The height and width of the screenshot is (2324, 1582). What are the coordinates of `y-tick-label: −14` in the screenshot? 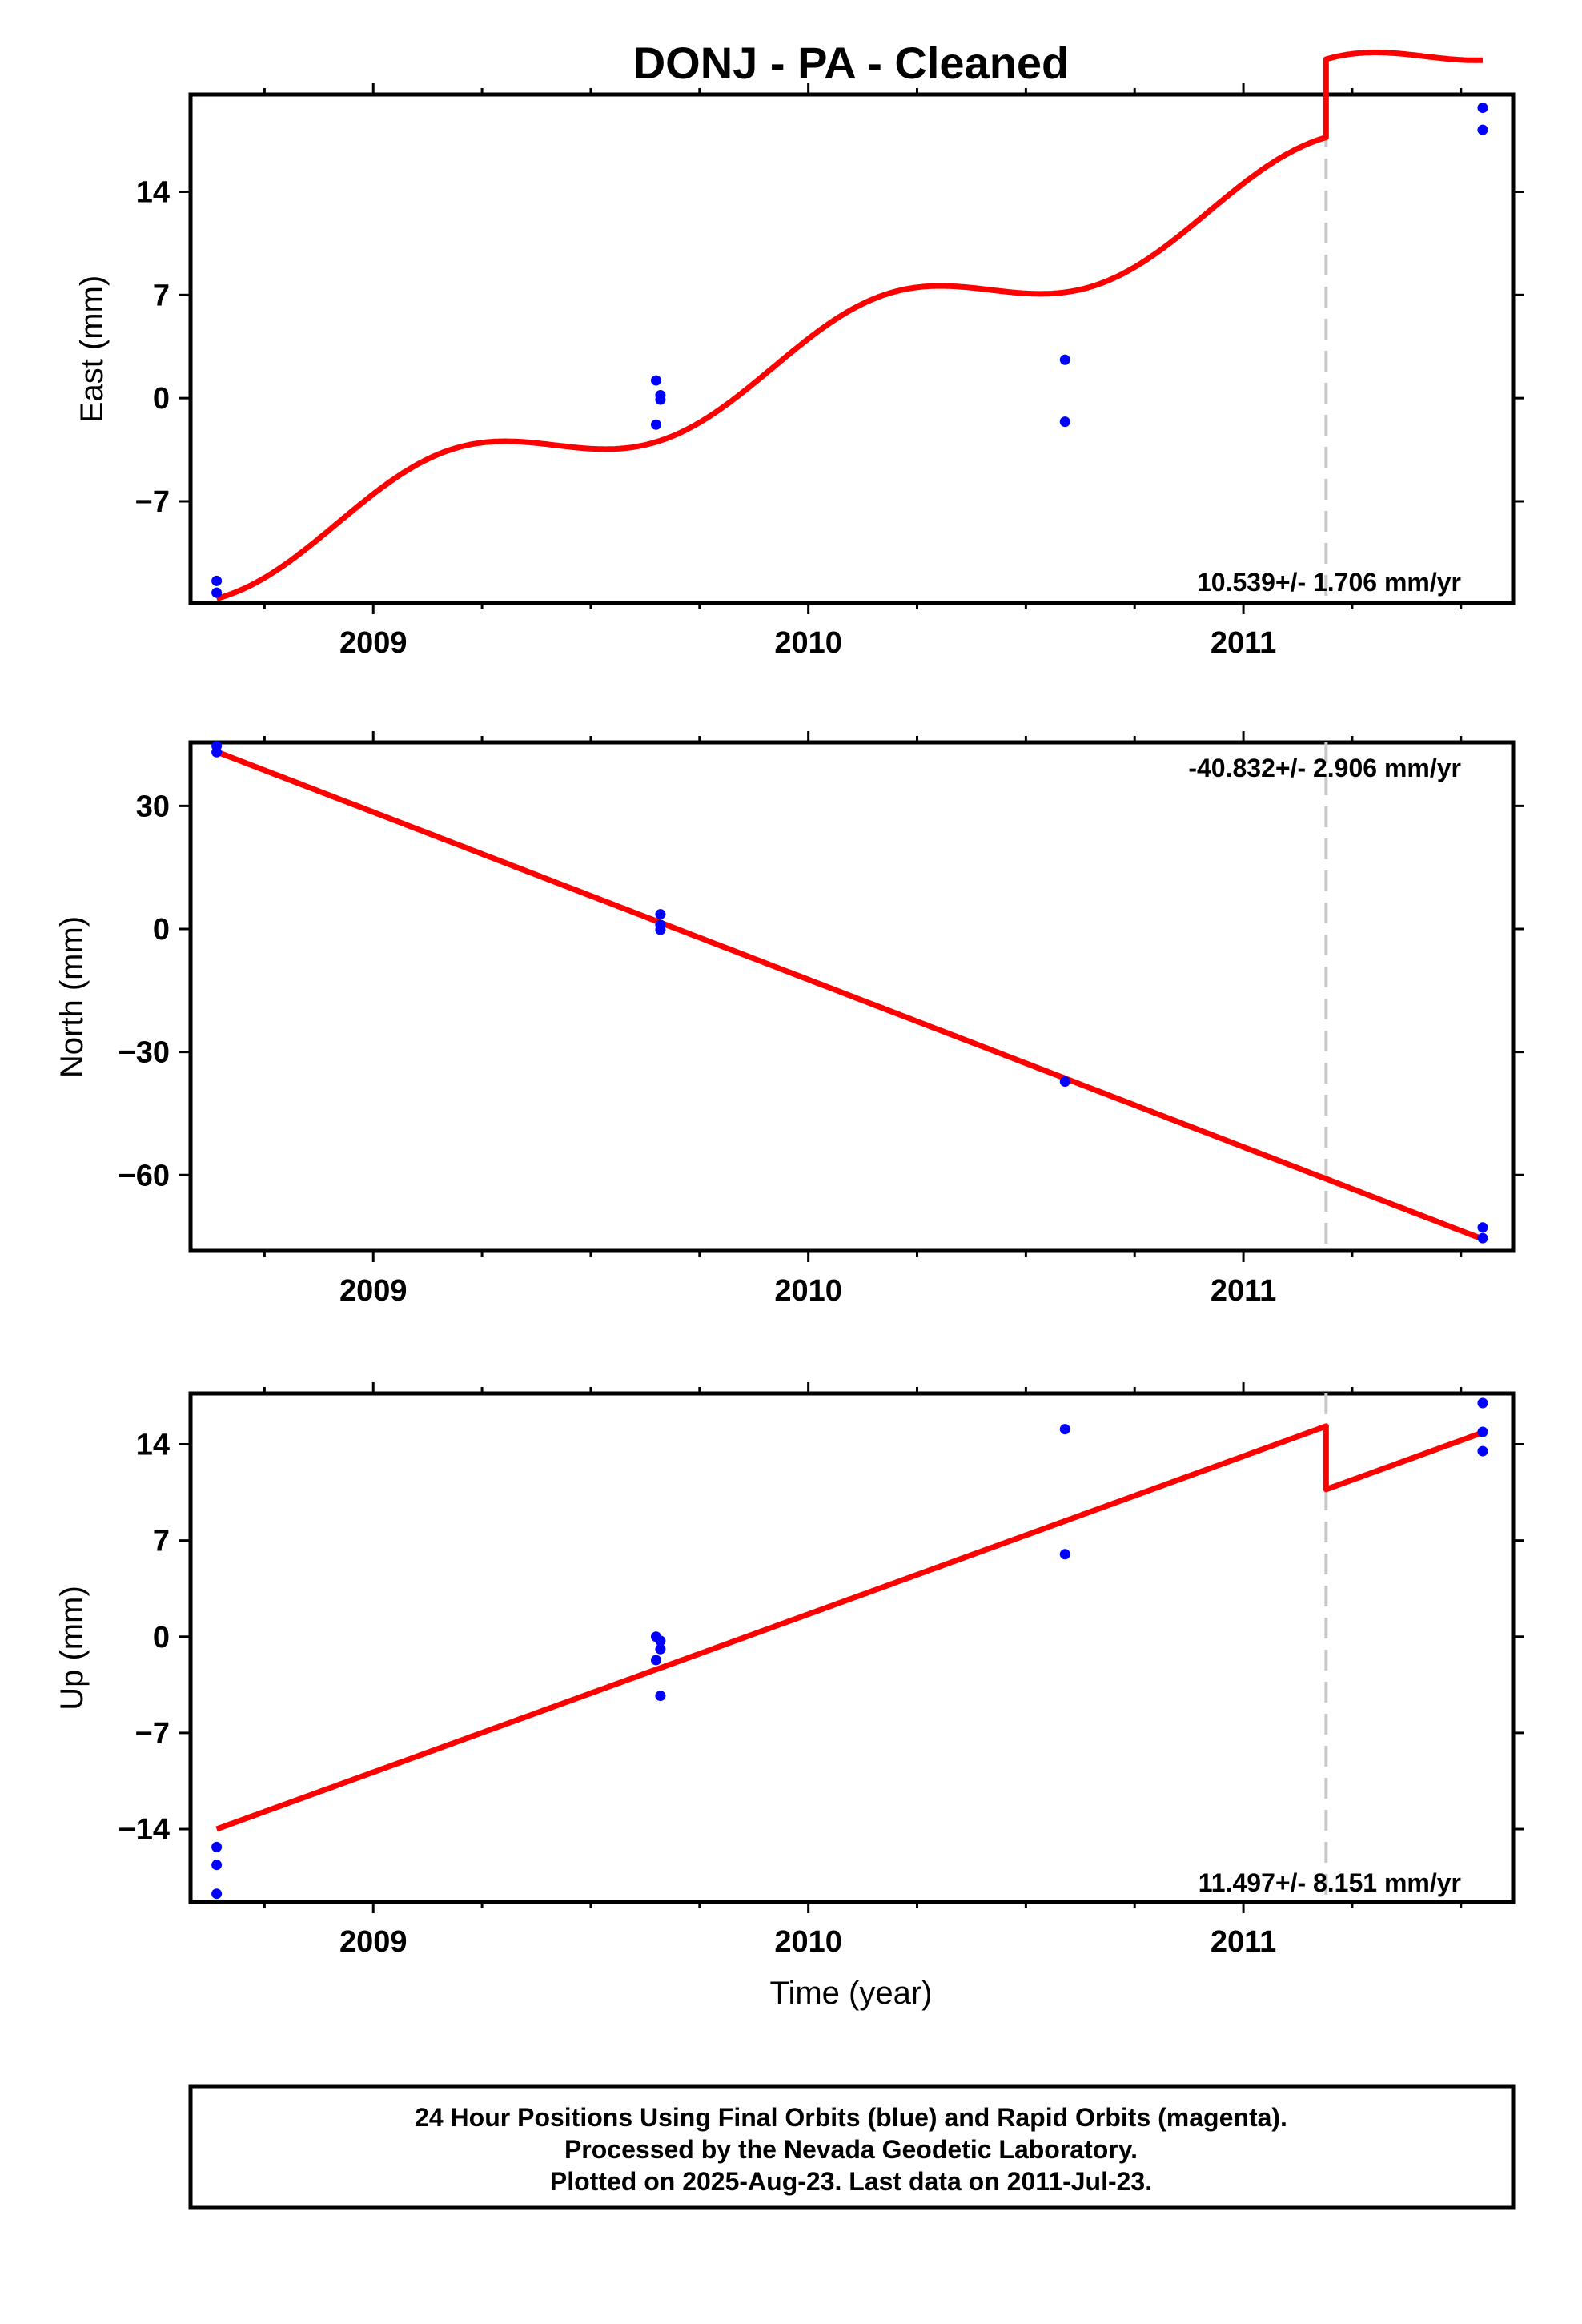 It's located at (144, 1830).